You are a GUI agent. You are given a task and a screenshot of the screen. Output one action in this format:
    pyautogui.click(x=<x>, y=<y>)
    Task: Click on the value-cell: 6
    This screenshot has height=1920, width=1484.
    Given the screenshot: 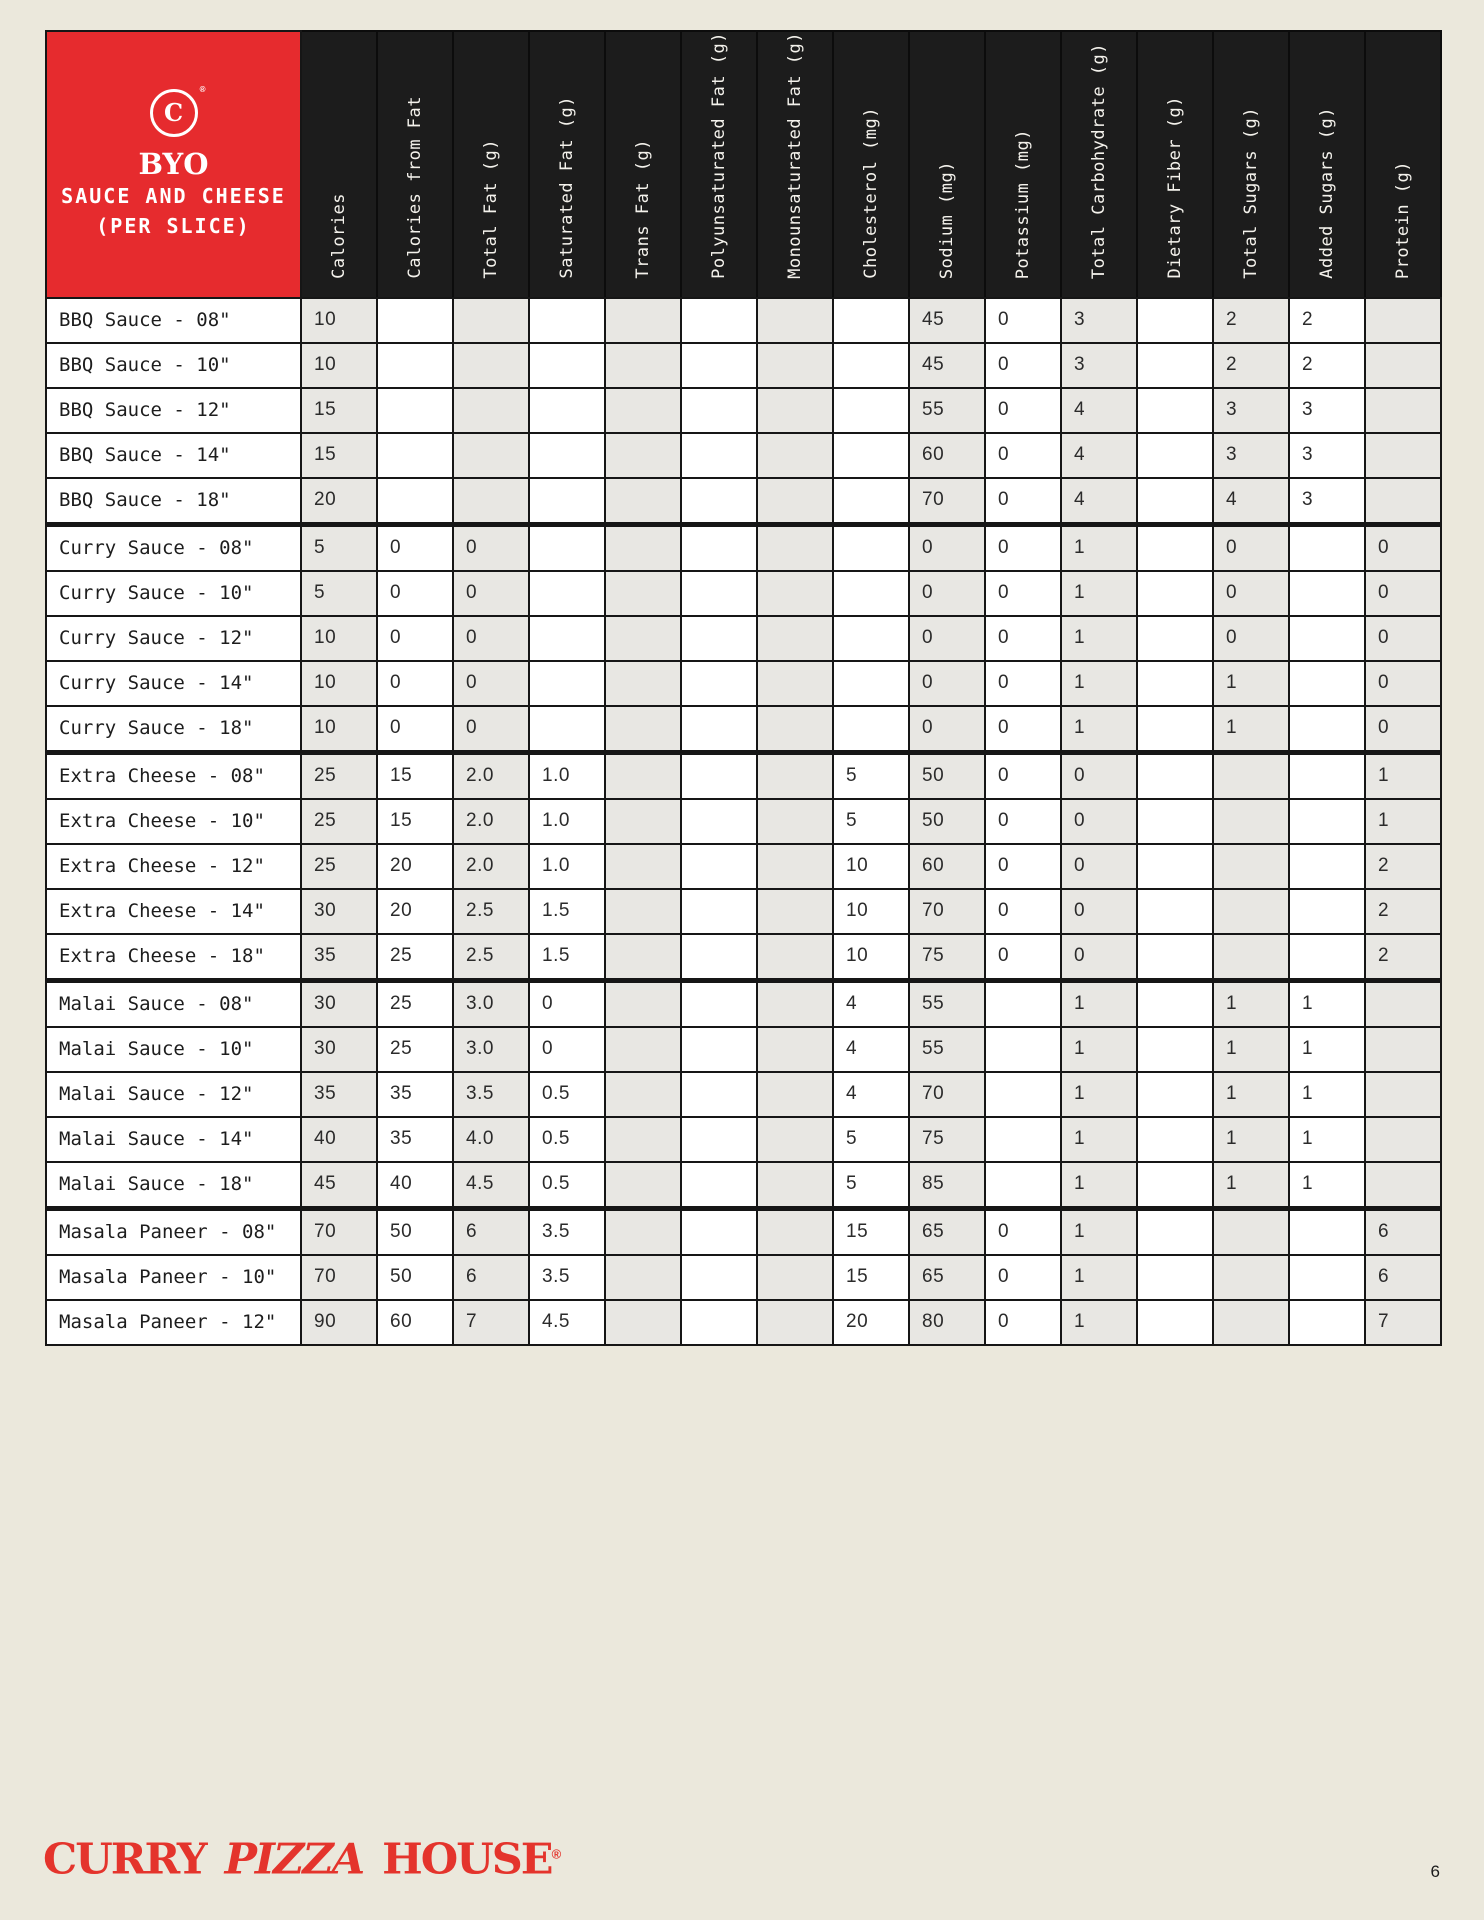 What is the action you would take?
    pyautogui.click(x=1403, y=1230)
    